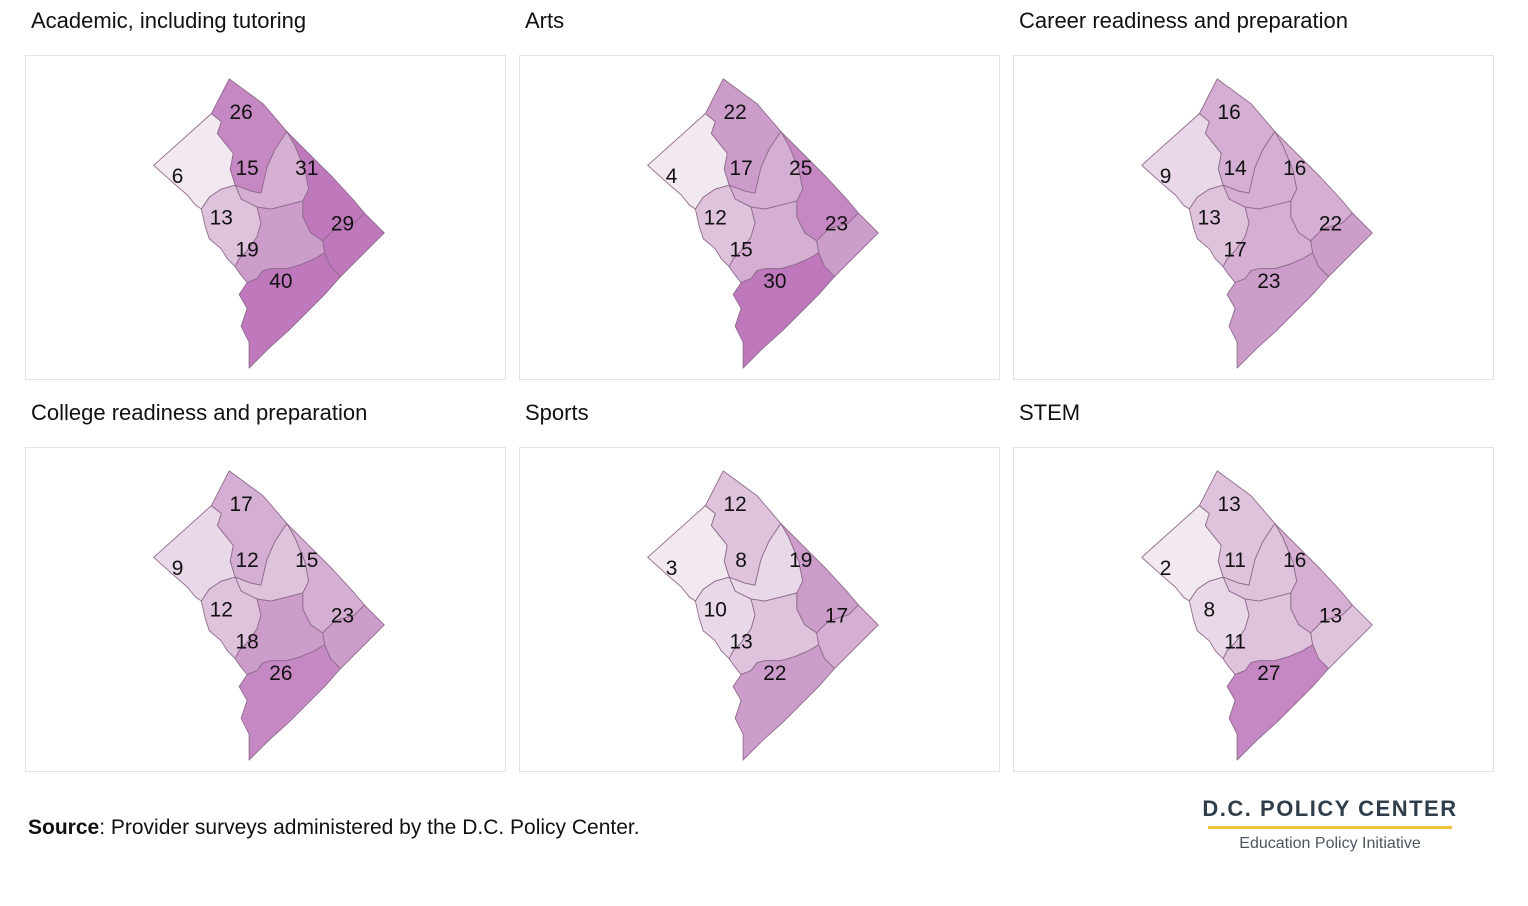  Describe the element at coordinates (1268, 673) in the screenshot. I see `ward-value-label: 27` at that location.